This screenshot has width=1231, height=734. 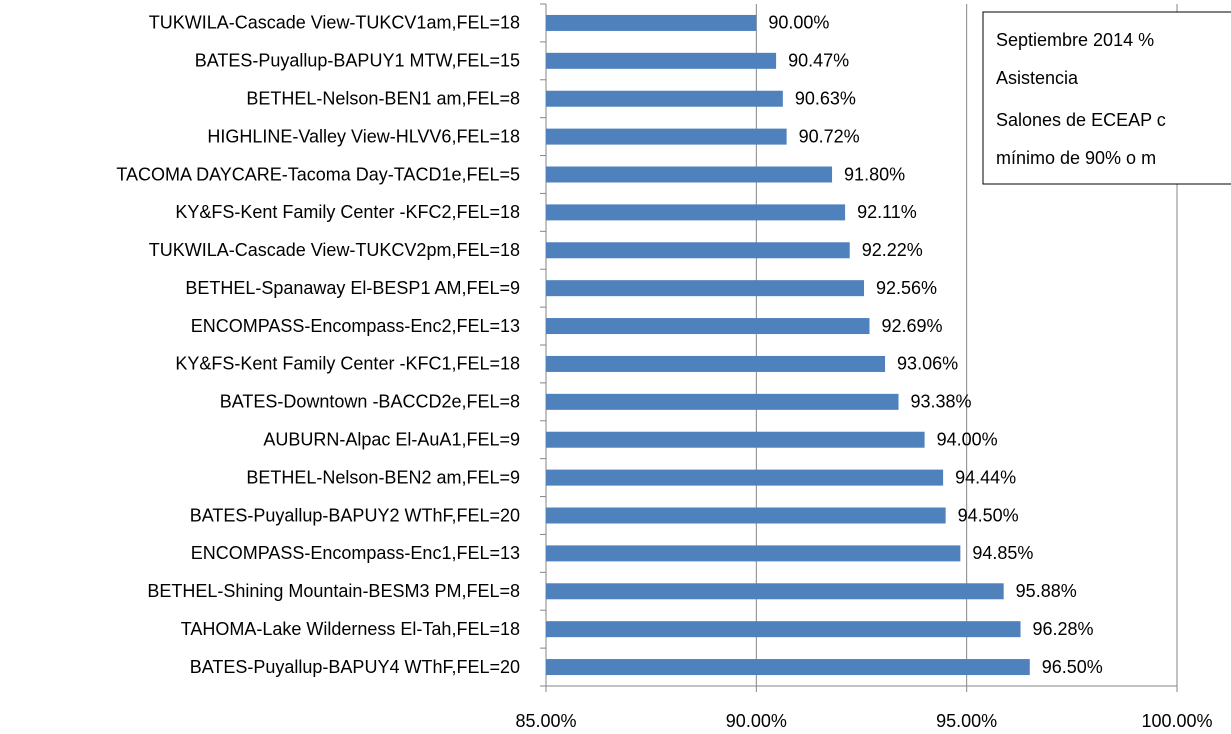 What do you see at coordinates (334, 23) in the screenshot?
I see `y-tick-label: TUKWILA-Cascade View-TUKCV1am,FEL=18` at bounding box center [334, 23].